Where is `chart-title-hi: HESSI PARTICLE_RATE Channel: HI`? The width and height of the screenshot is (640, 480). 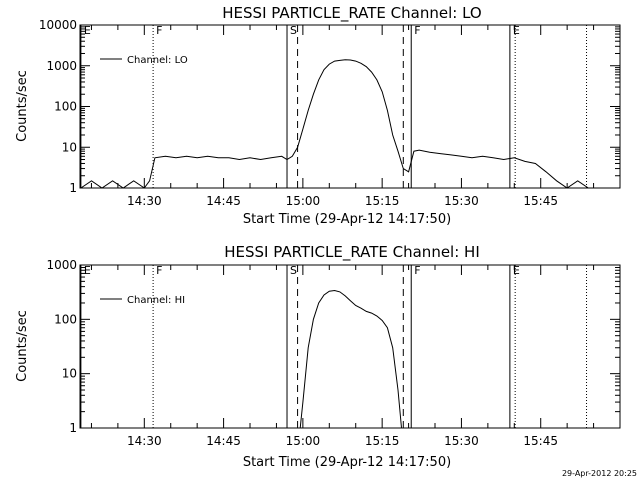 chart-title-hi: HESSI PARTICLE_RATE Channel: HI is located at coordinates (352, 252).